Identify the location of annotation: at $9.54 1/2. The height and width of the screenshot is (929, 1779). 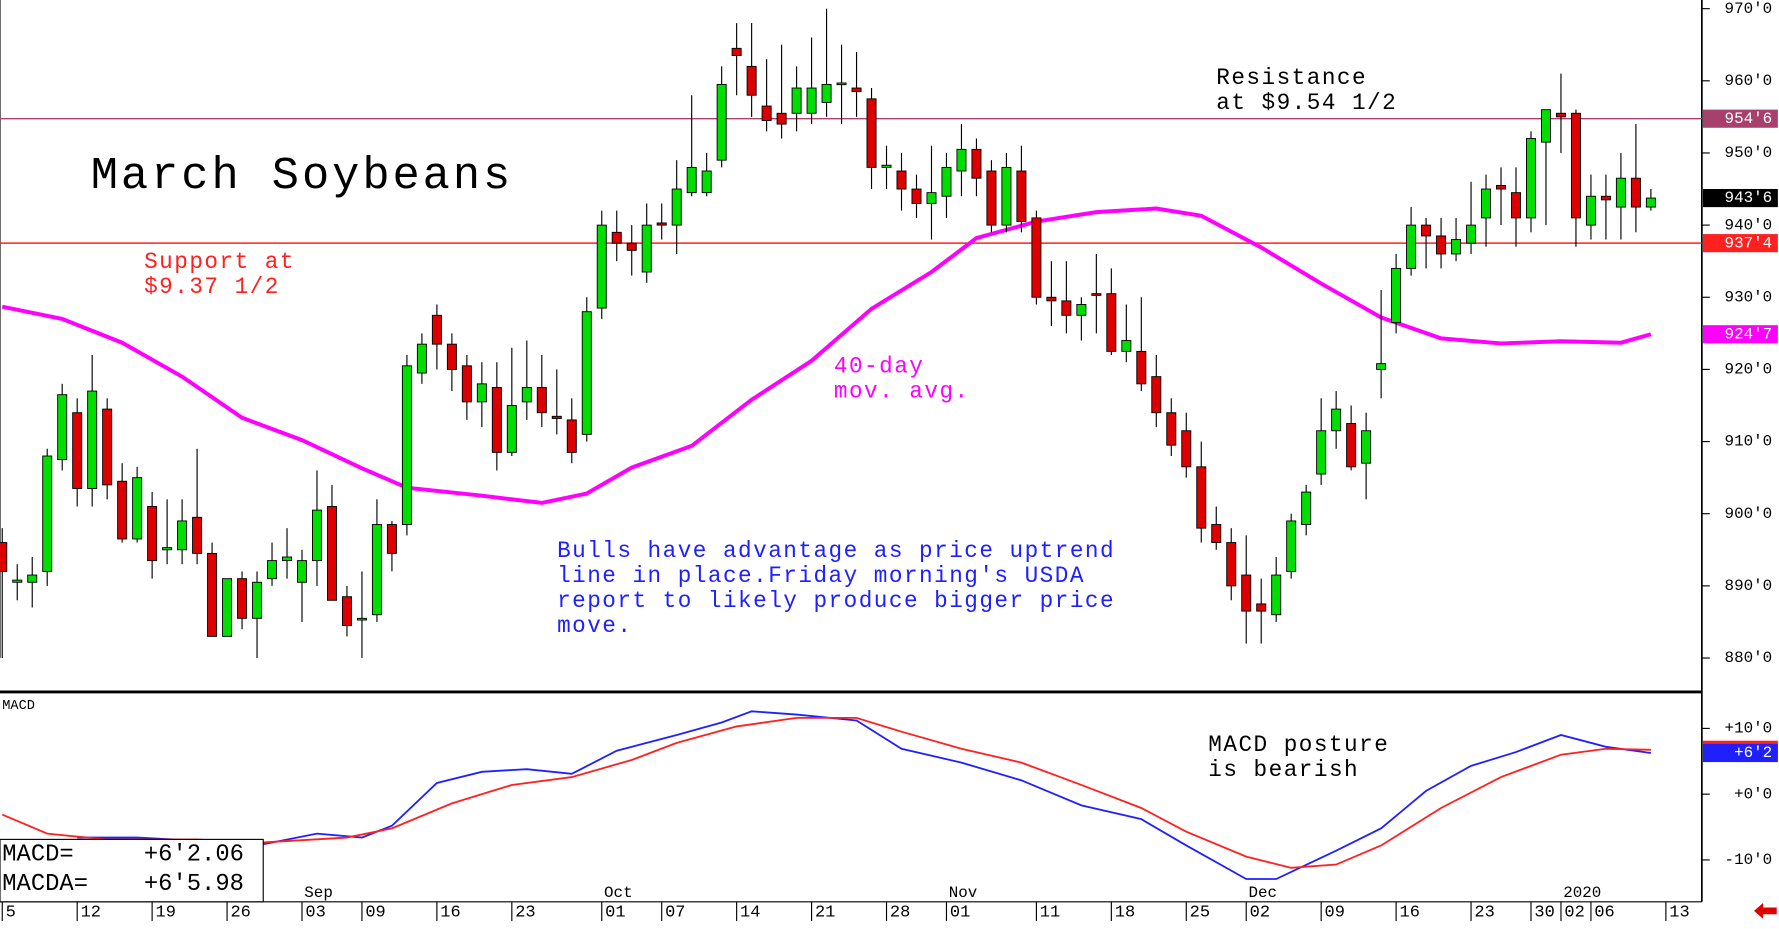
(1306, 103).